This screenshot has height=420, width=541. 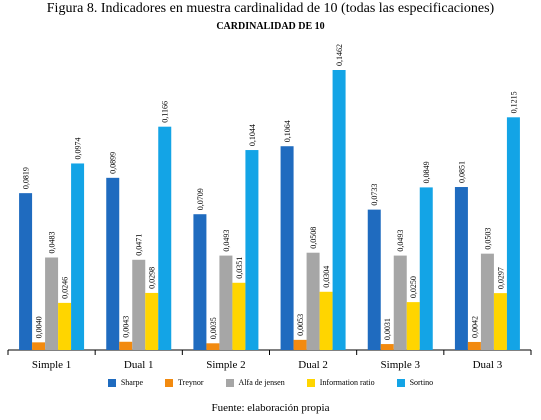 I want to click on data-label: 0,0483, so click(x=52, y=242).